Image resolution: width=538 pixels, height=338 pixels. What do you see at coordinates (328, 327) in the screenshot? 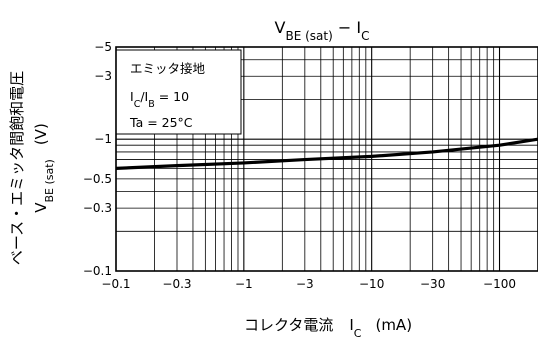
I see `x-axis-label: コレクタ電流 IC (mA)` at bounding box center [328, 327].